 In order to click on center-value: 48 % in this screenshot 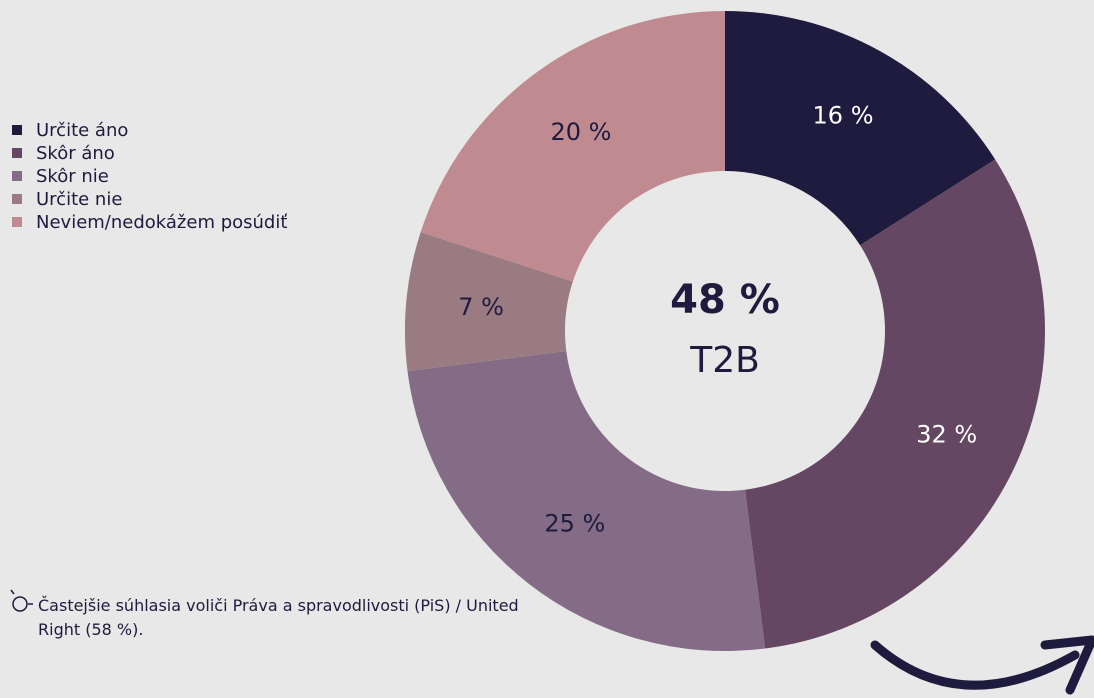, I will do `click(725, 300)`.